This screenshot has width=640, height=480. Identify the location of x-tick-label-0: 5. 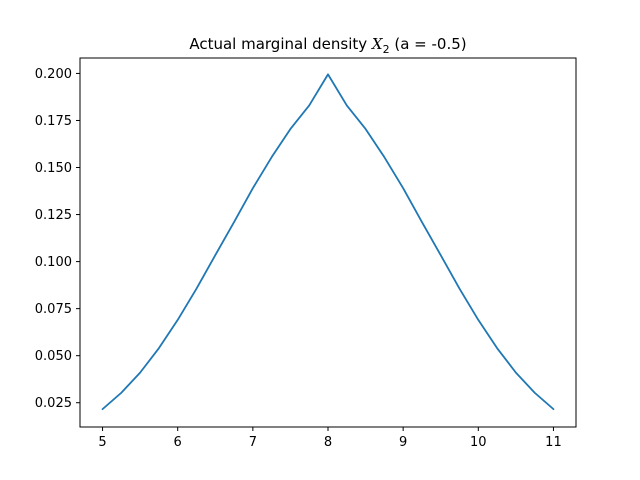
(102, 442).